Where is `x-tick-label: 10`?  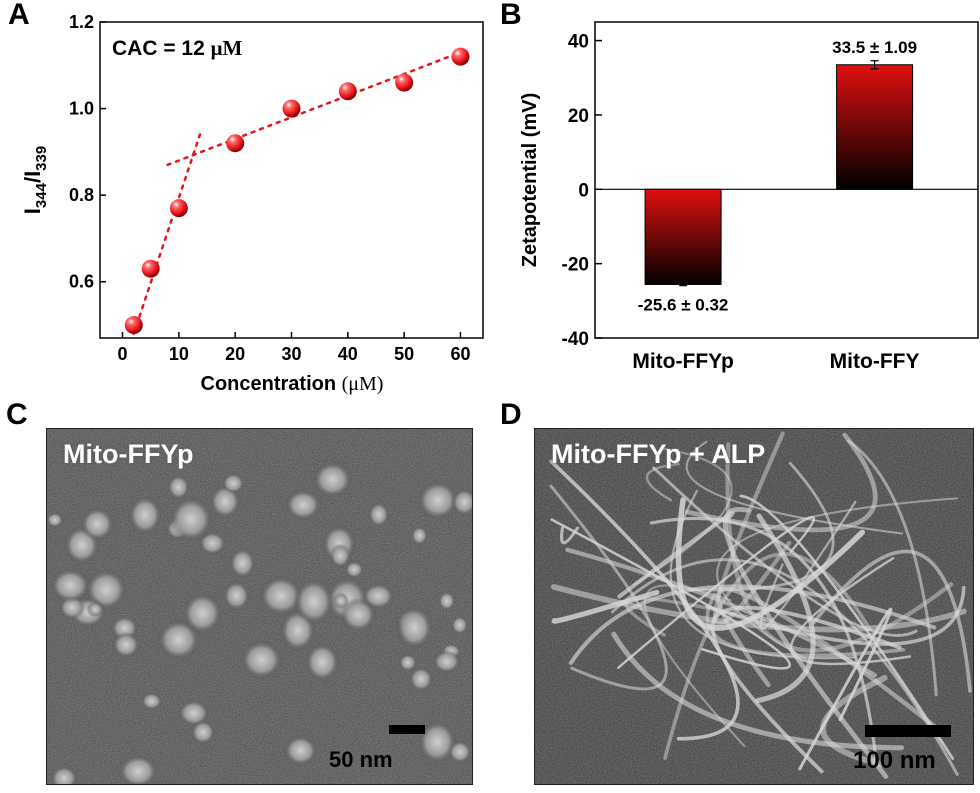 x-tick-label: 10 is located at coordinates (179, 354).